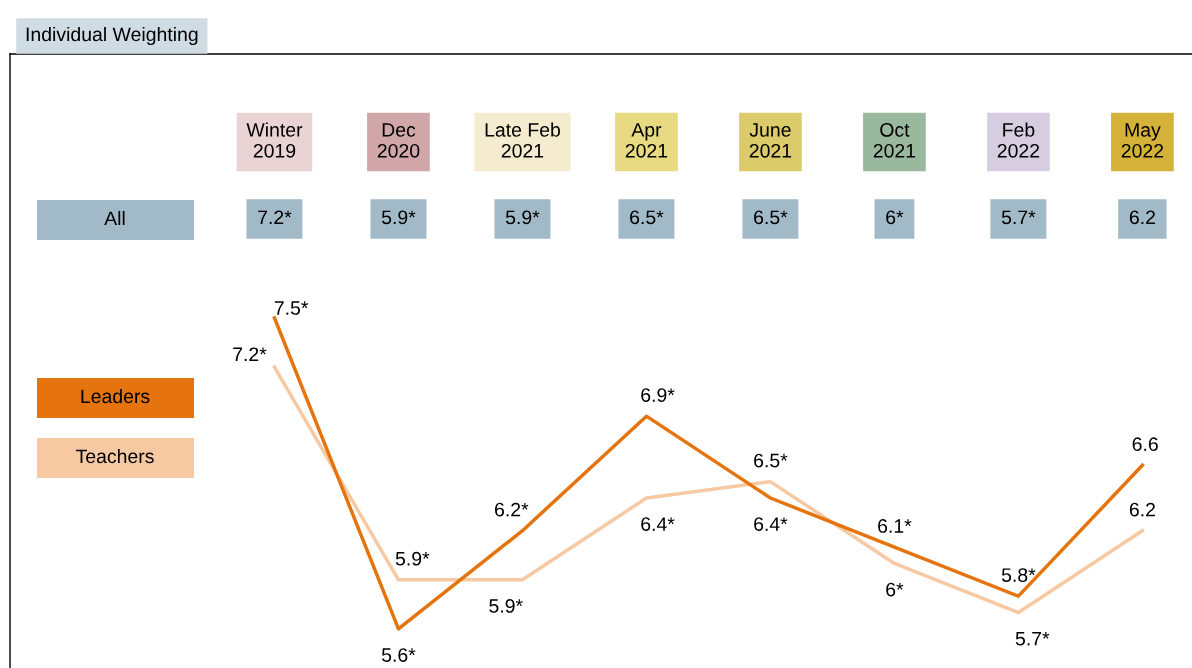  Describe the element at coordinates (291, 308) in the screenshot. I see `data-label: 7.5*` at that location.